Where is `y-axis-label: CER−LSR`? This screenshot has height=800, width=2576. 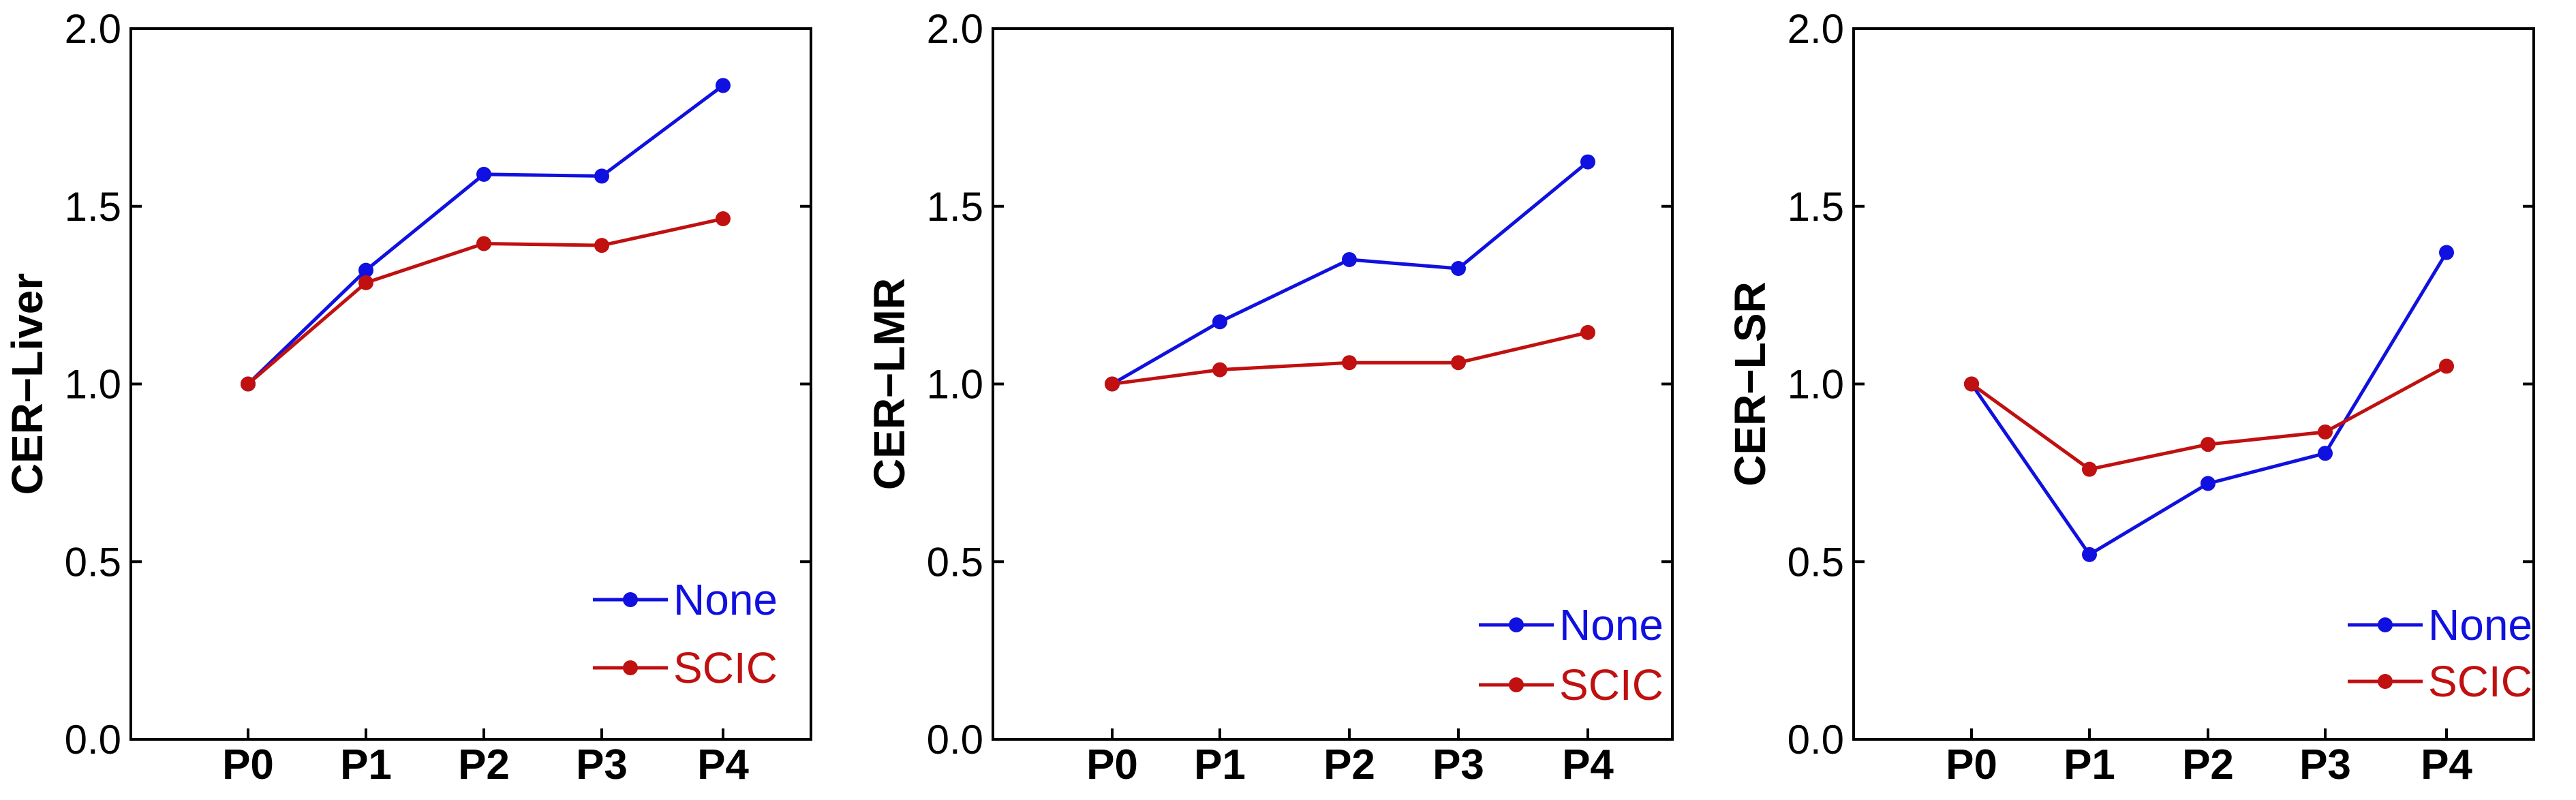
y-axis-label: CER−LSR is located at coordinates (1750, 384).